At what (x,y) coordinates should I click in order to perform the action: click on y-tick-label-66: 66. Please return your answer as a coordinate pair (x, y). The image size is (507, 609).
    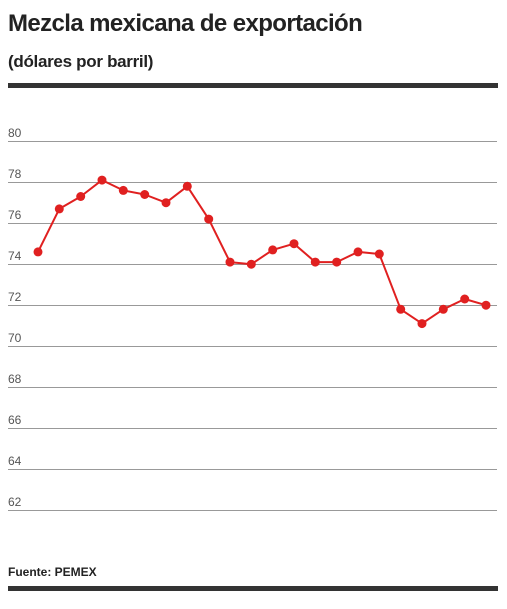
    Looking at the image, I should click on (15, 420).